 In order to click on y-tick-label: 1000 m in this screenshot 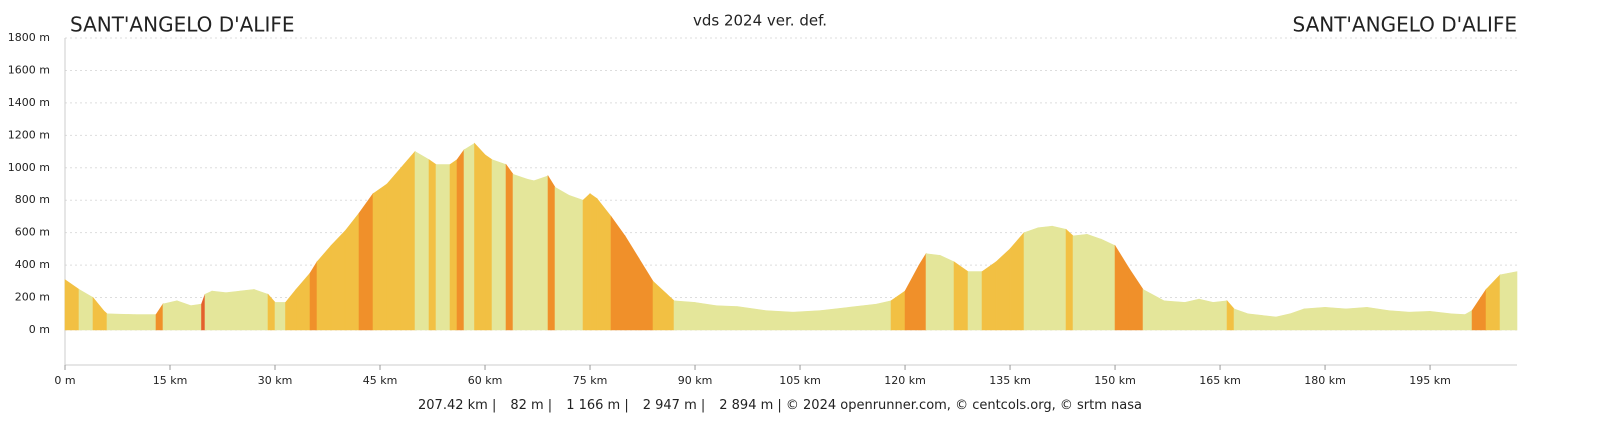, I will do `click(29, 167)`.